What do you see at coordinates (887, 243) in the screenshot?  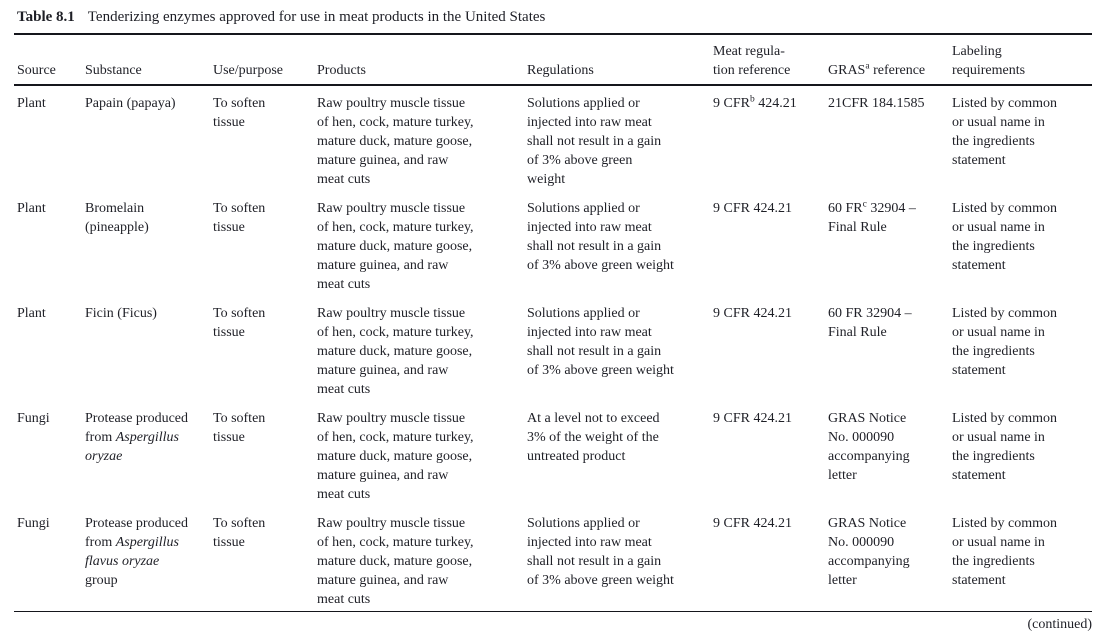 I see `cell-gras-reference: 60 FRc 32904 – Final Rule` at bounding box center [887, 243].